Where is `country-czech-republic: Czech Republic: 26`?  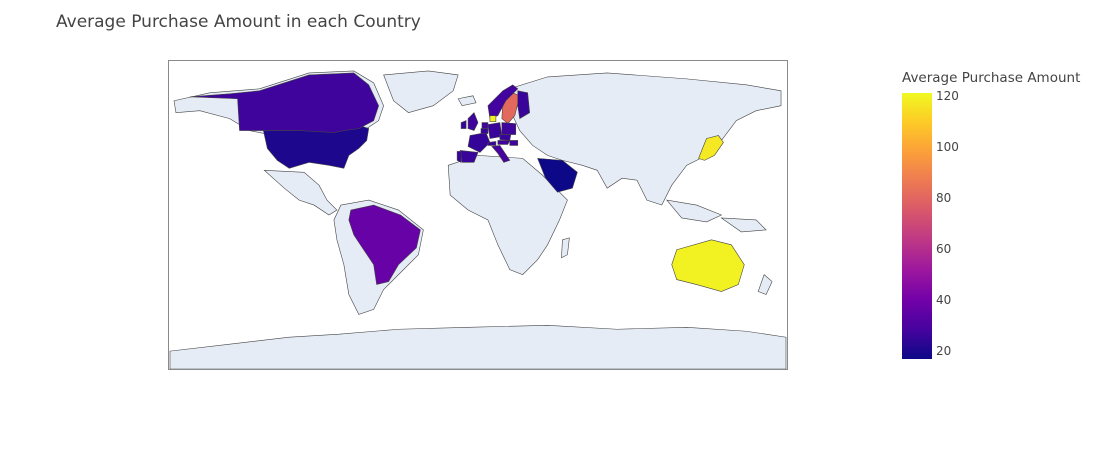
country-czech-republic: Czech Republic: 26 is located at coordinates (505, 137).